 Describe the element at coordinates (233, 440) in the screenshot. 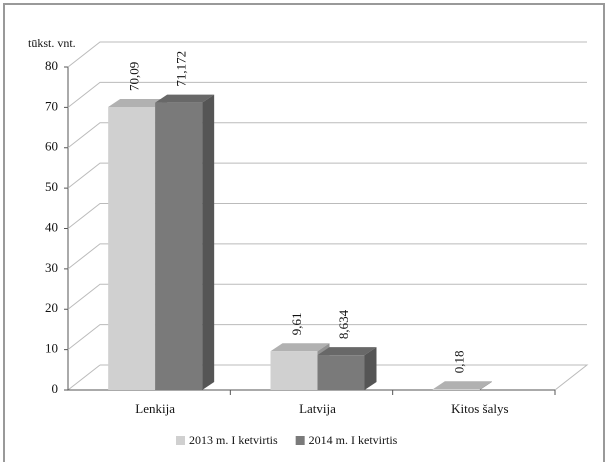

I see `legend-label: 2013 m. I ketvirtis` at that location.